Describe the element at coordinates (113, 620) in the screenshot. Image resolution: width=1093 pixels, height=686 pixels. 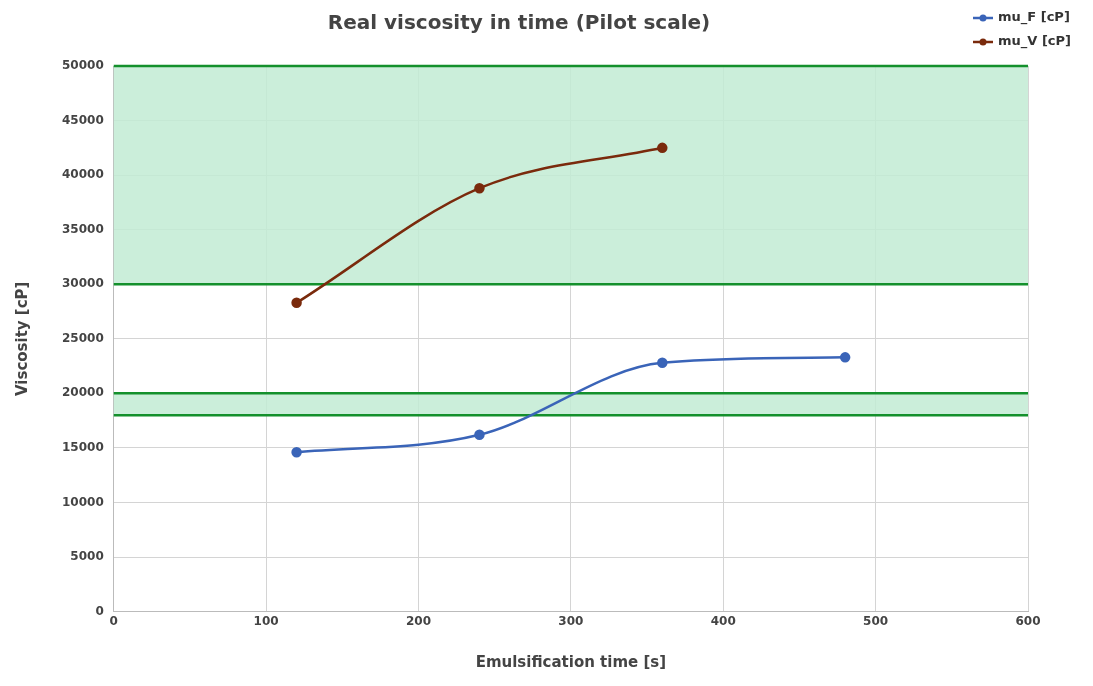
I see `x-tick-label: 0` at that location.